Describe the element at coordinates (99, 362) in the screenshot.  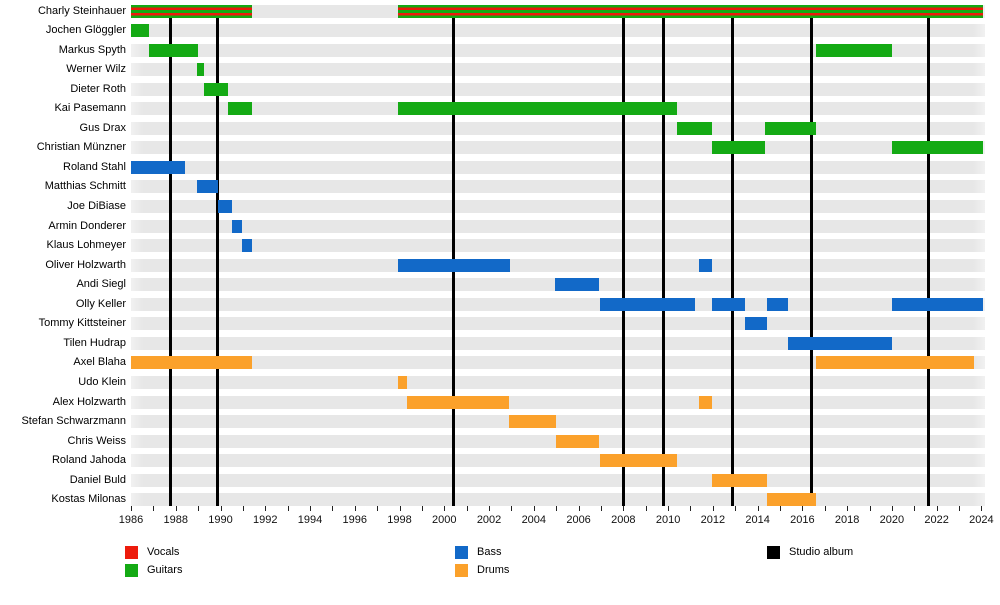
I see `member-label: Axel Blaha` at that location.